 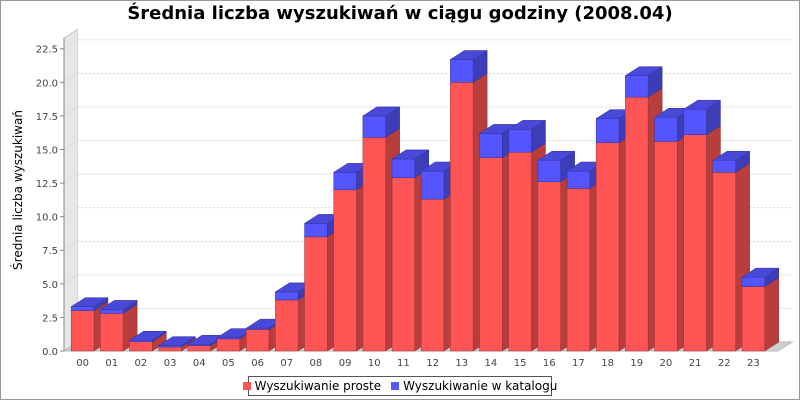 What do you see at coordinates (17, 190) in the screenshot?
I see `y-axis-label: Średnia liczba wyszukiwań` at bounding box center [17, 190].